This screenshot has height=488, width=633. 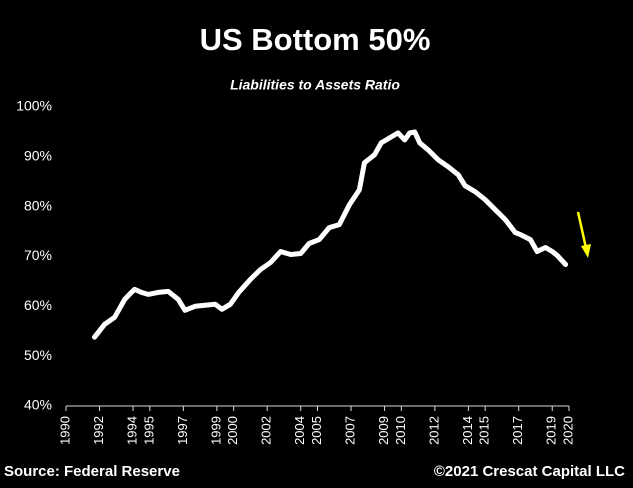 I want to click on x-tick-label: 1992, so click(x=98, y=430).